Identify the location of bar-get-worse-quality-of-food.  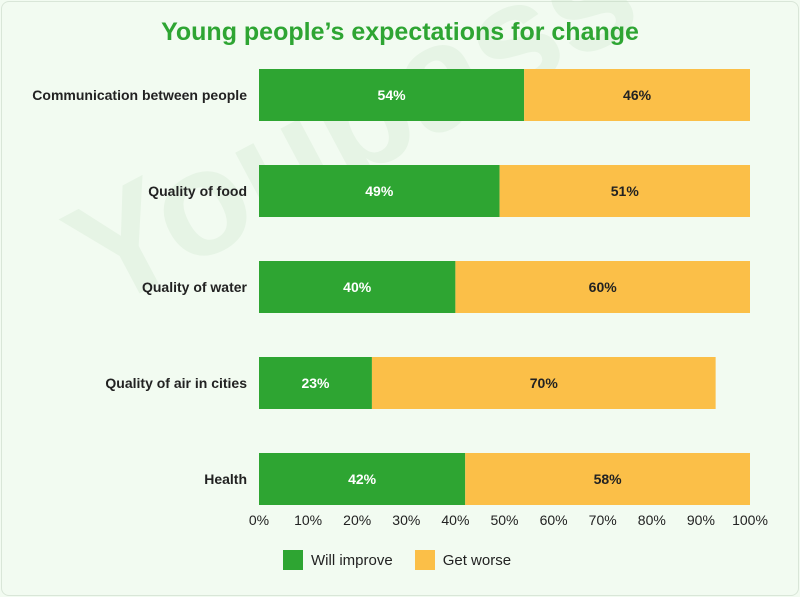
(624, 191).